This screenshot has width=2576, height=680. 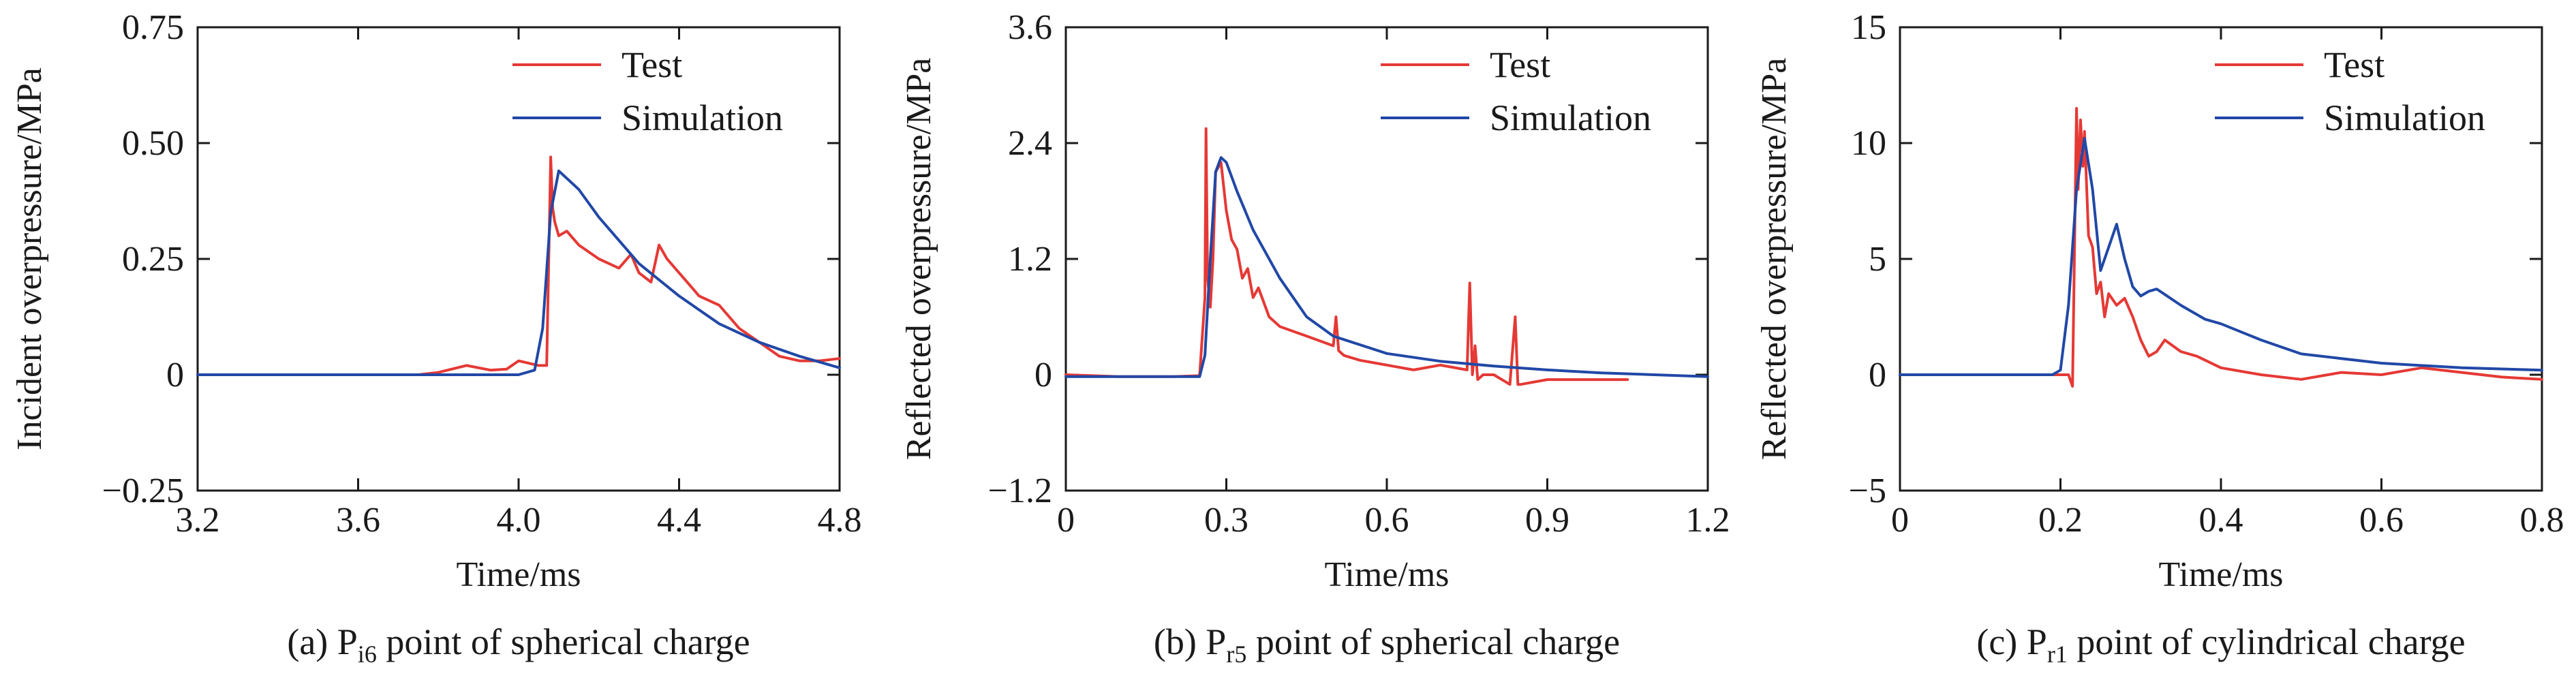 I want to click on x-tick-label: 3.6, so click(x=358, y=520).